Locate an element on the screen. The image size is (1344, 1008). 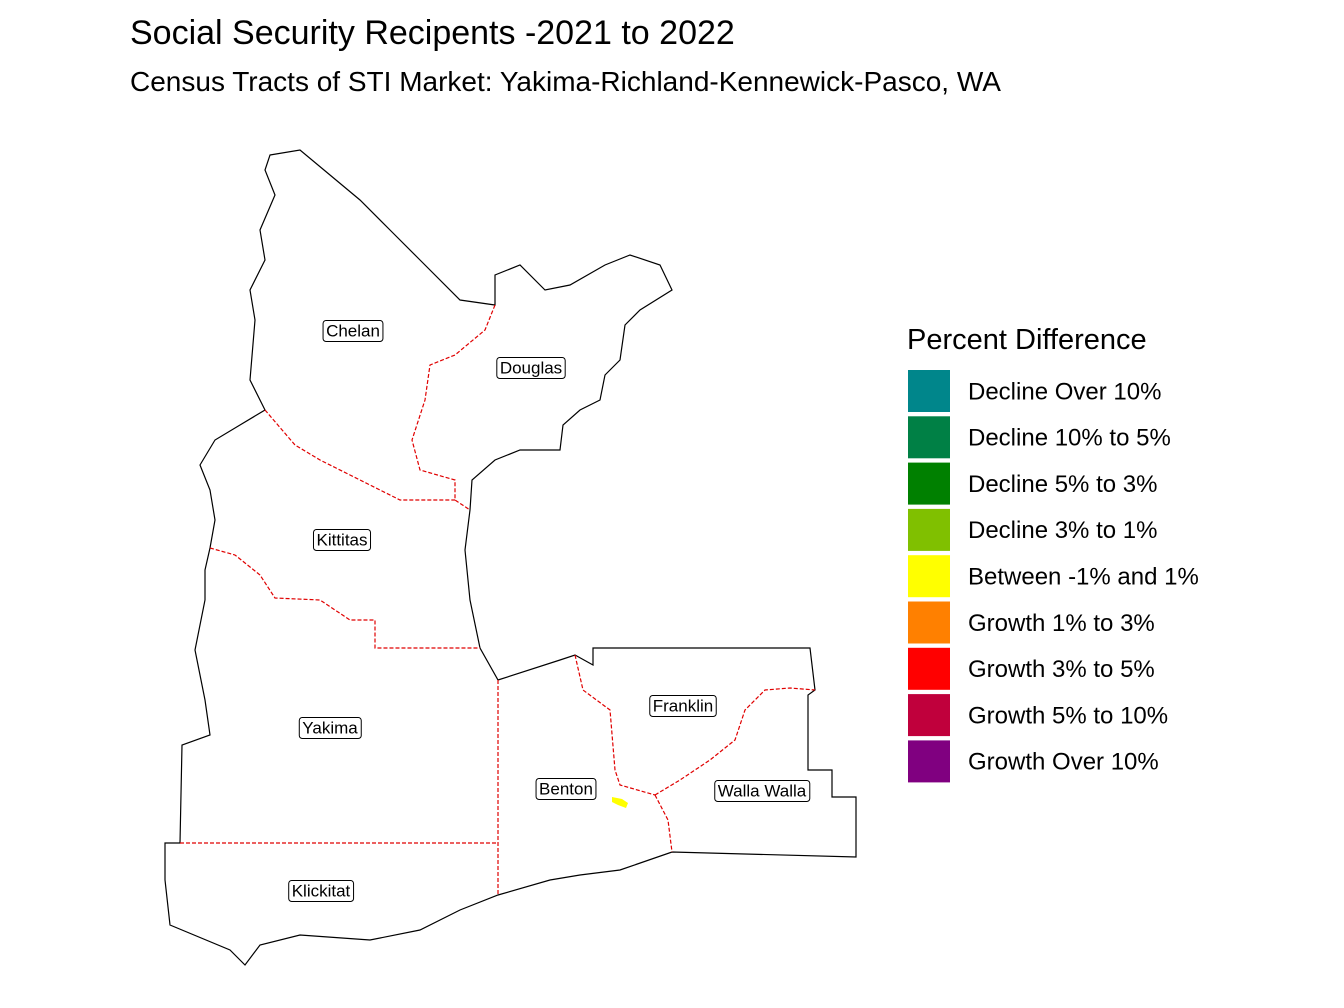
legend-label: Decline Over 10% is located at coordinates (1064, 391).